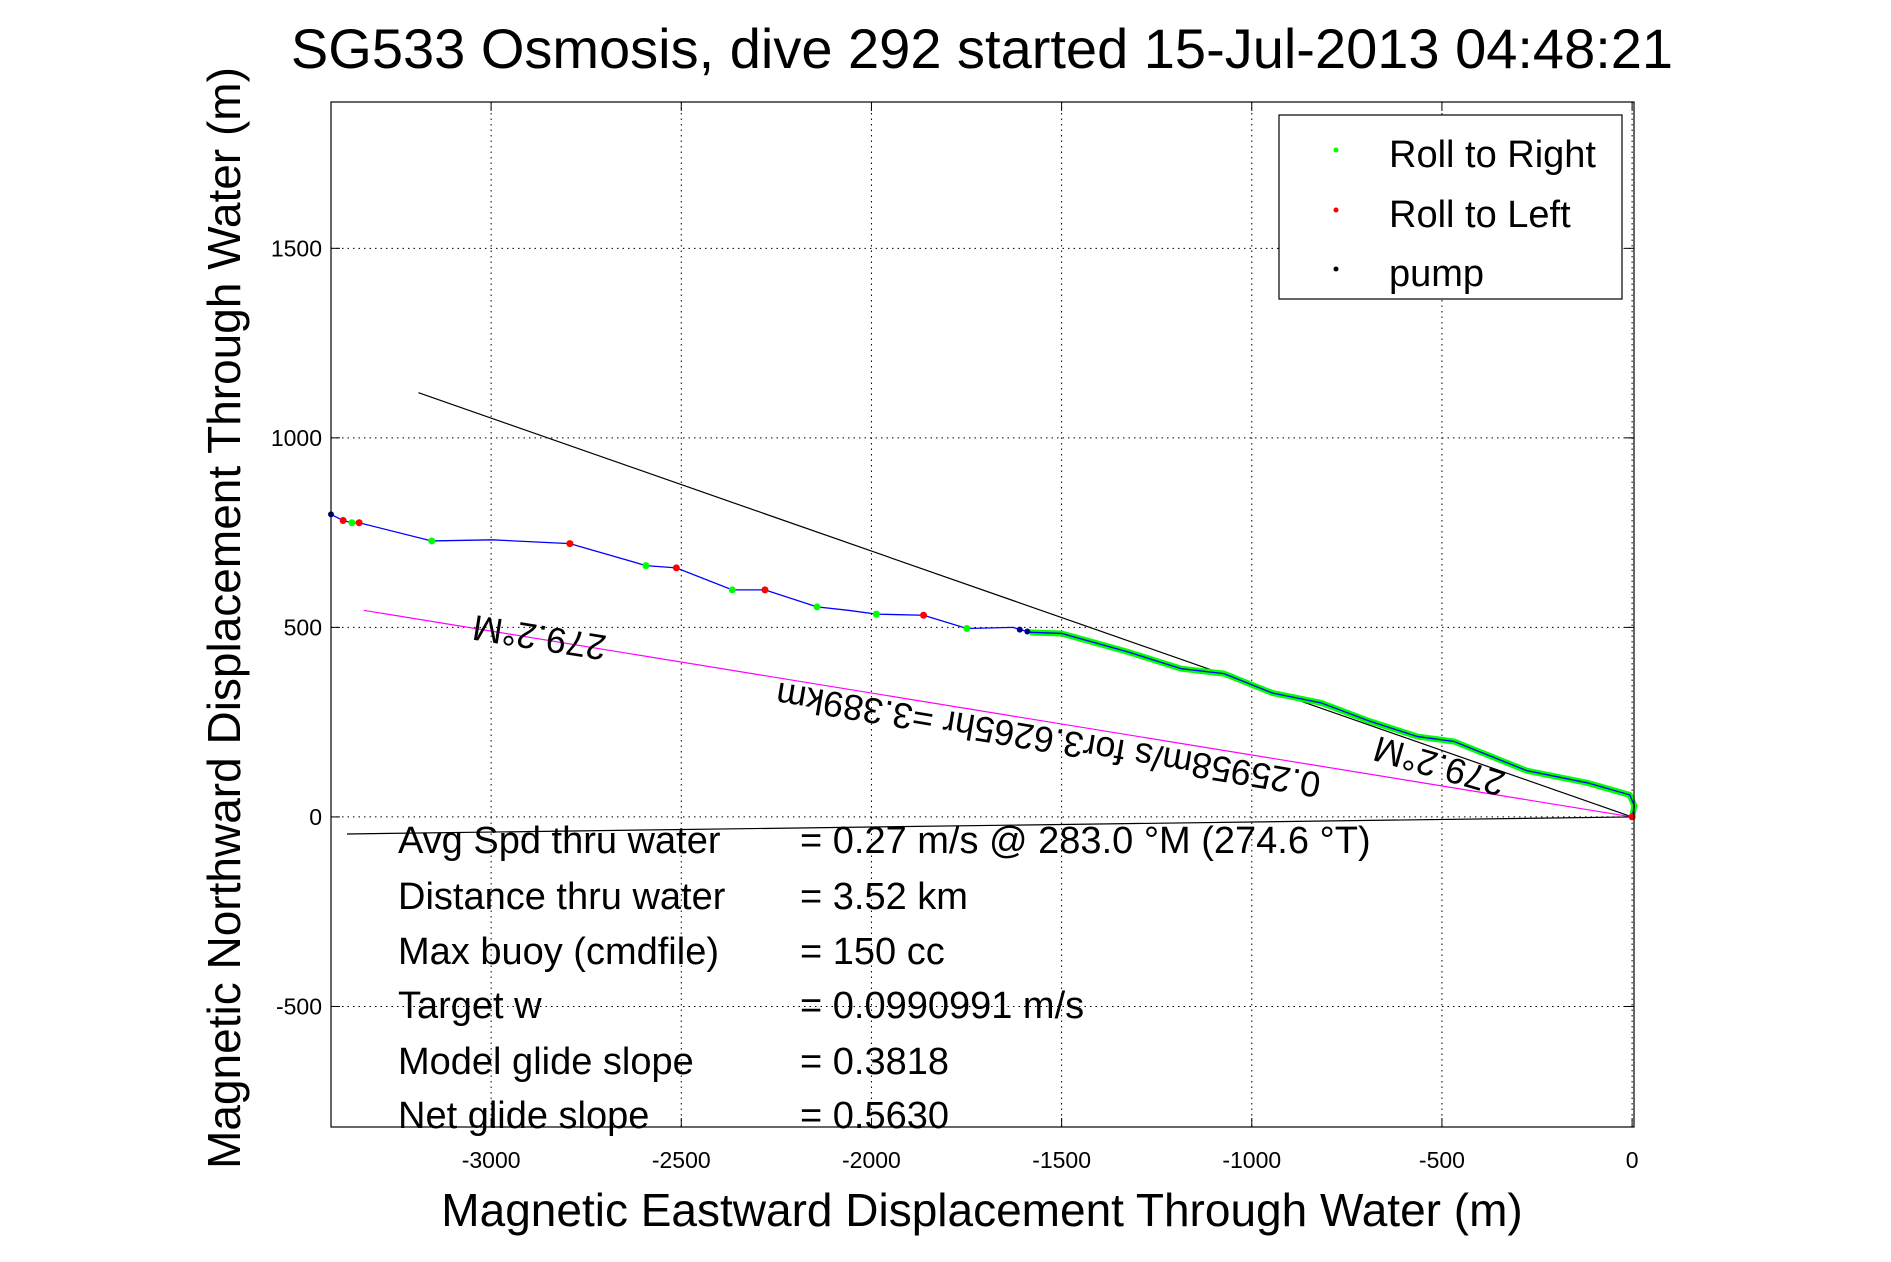 This screenshot has width=1891, height=1262. What do you see at coordinates (884, 897) in the screenshot?
I see `stat-value: = 3.52 km` at bounding box center [884, 897].